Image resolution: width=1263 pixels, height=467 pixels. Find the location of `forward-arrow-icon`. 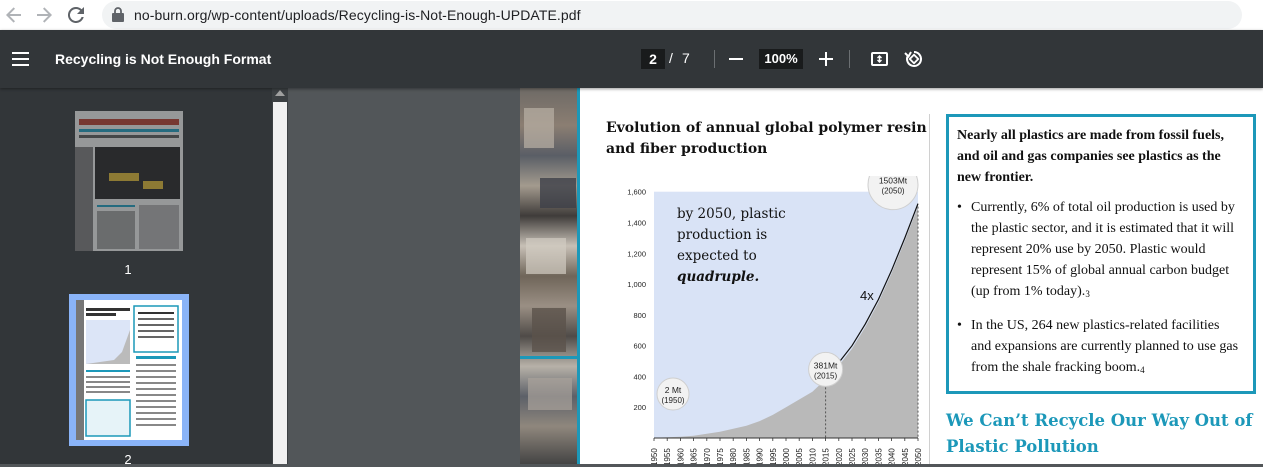

forward-arrow-icon is located at coordinates (44, 15).